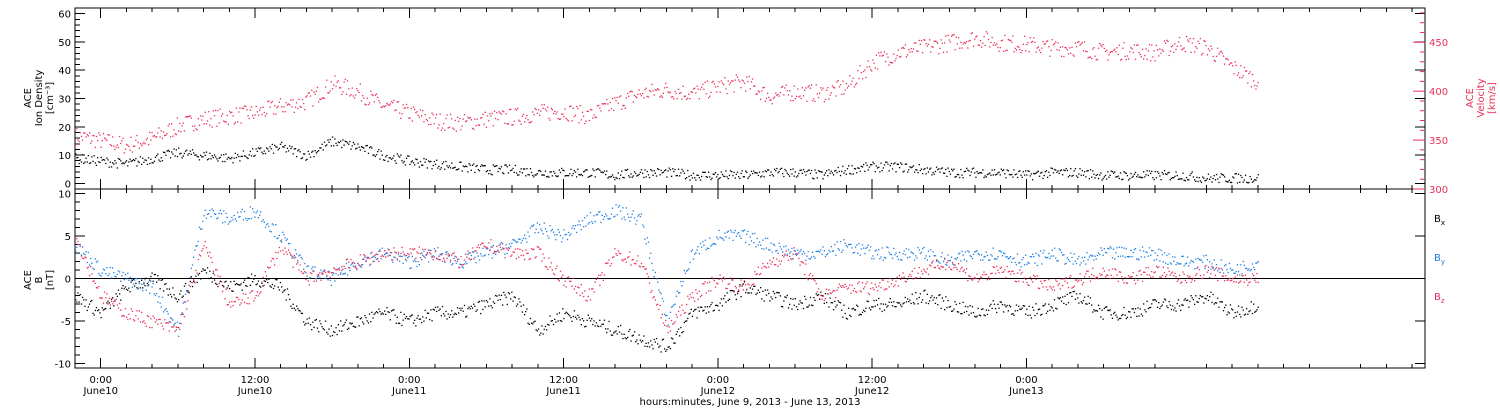 This screenshot has width=1500, height=410. What do you see at coordinates (64, 156) in the screenshot?
I see `top-left-tick-label: 10` at bounding box center [64, 156].